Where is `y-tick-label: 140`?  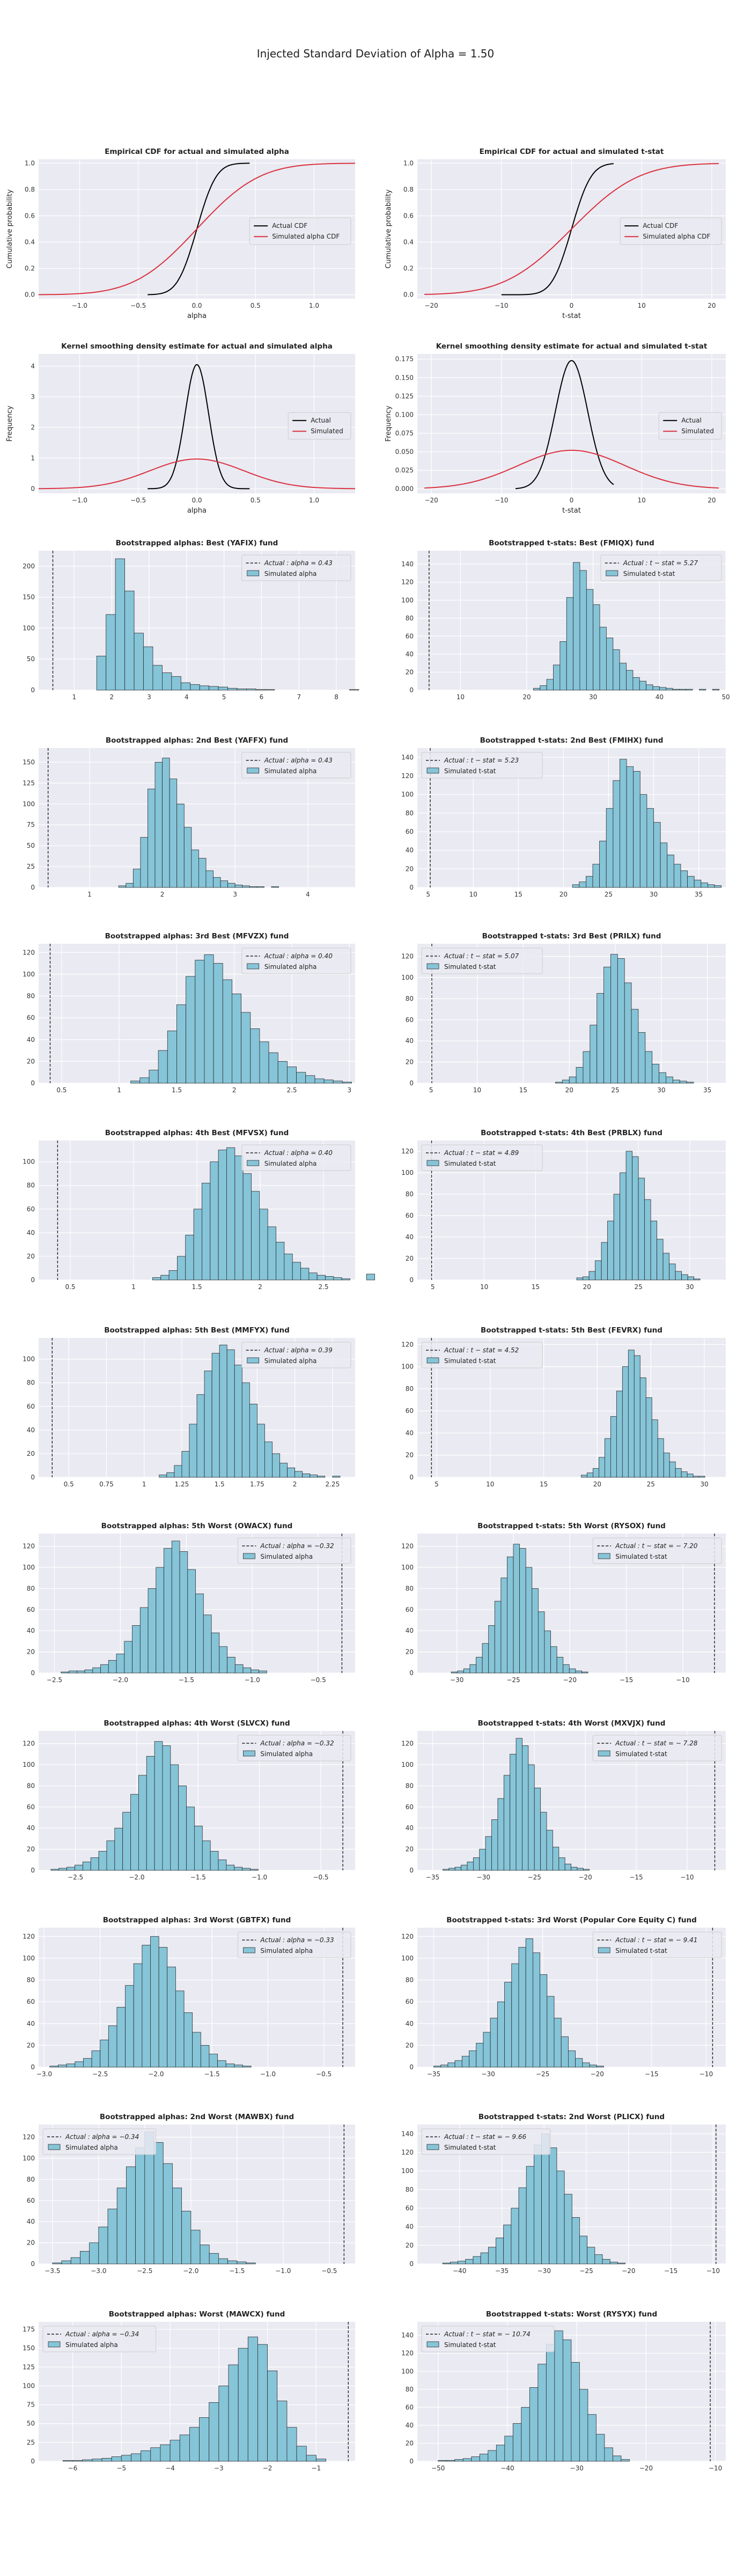
y-tick-label: 140 is located at coordinates (407, 2133).